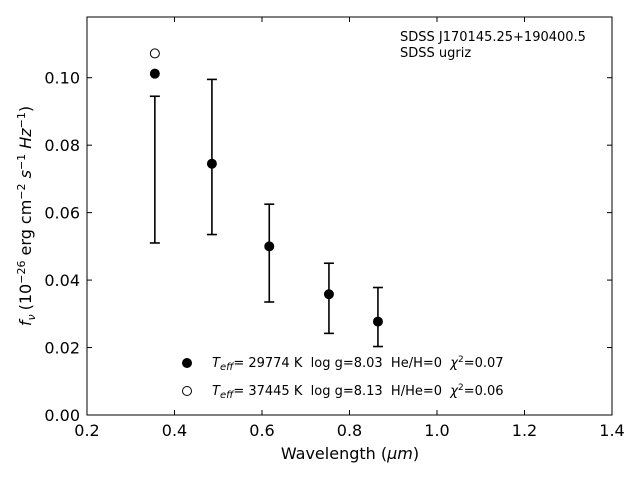 The image size is (640, 480). What do you see at coordinates (154, 53) in the screenshot?
I see `model-point-open` at bounding box center [154, 53].